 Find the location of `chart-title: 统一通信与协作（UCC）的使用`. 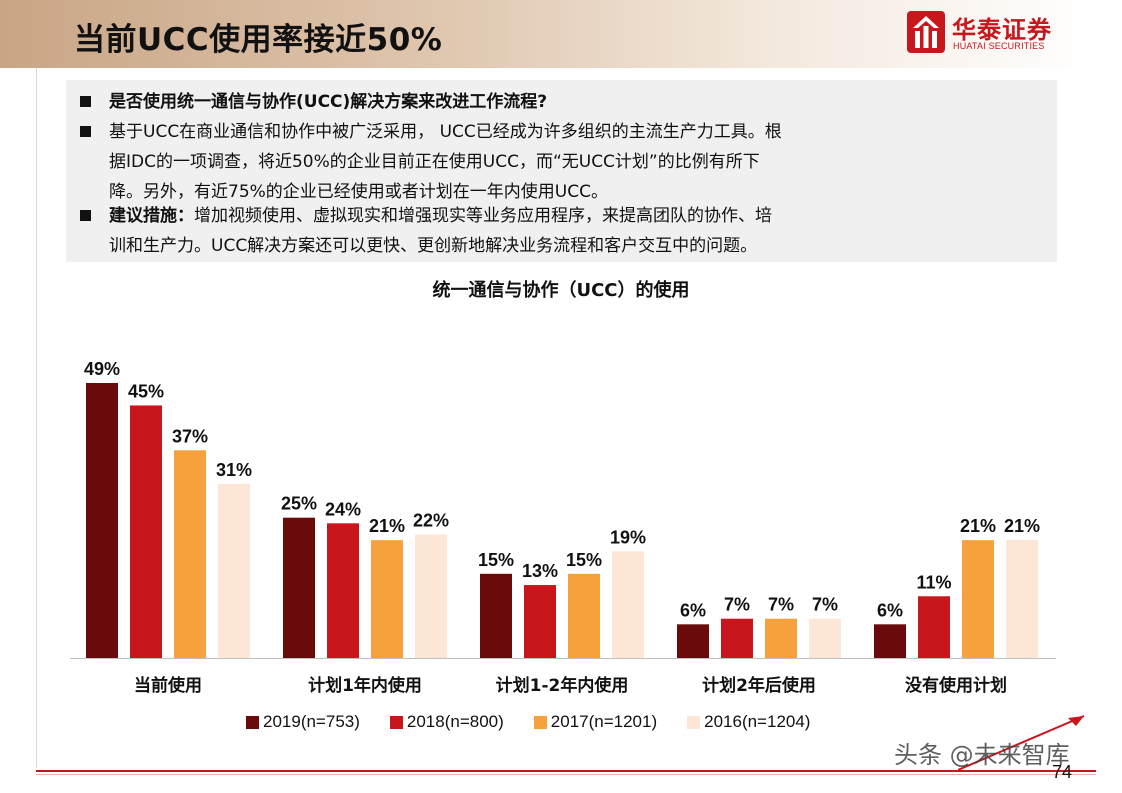

chart-title: 统一通信与协作（UCC）的使用 is located at coordinates (561, 290).